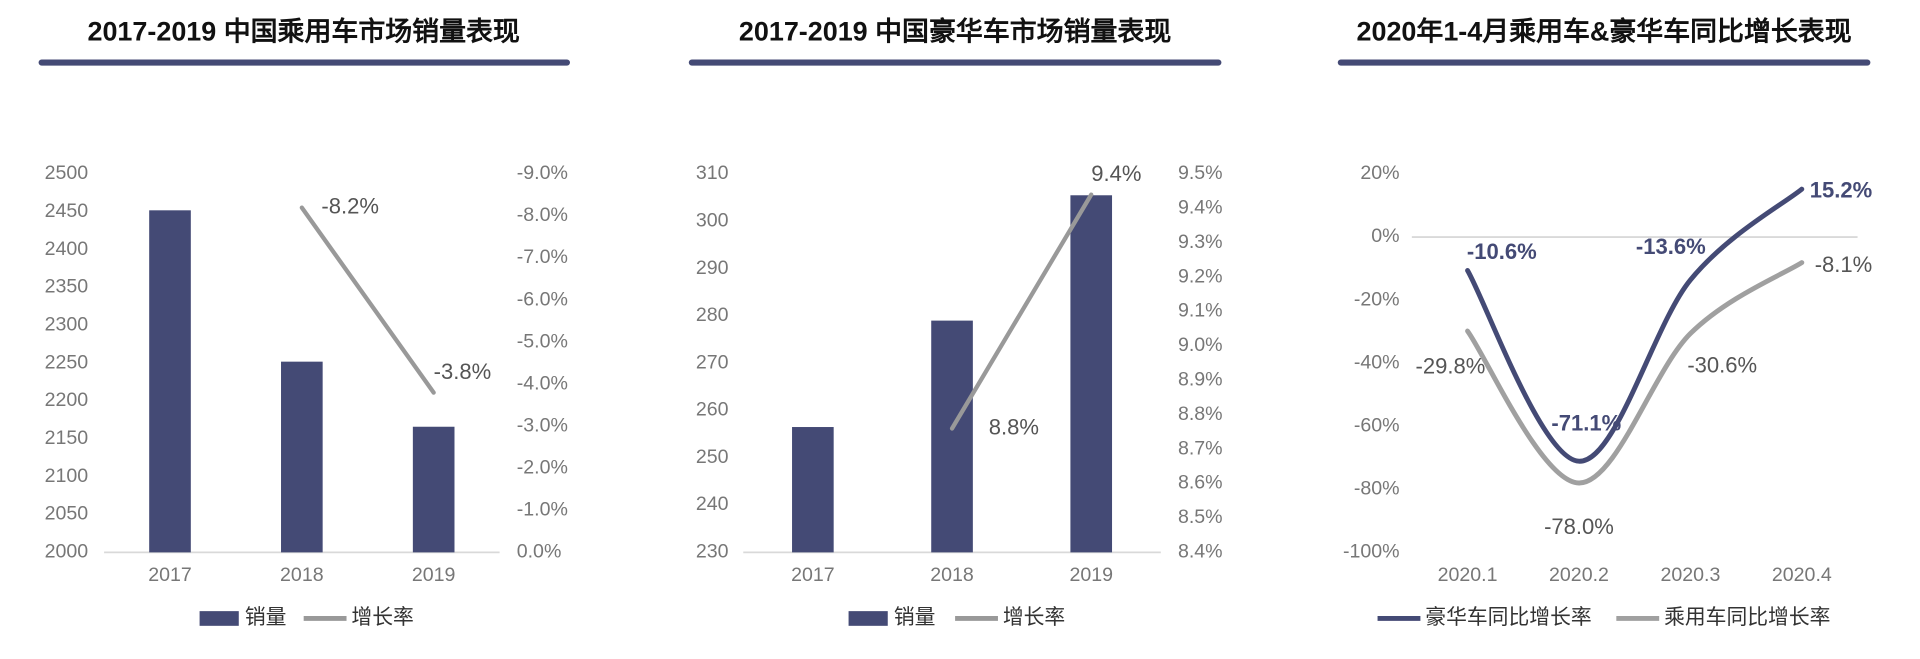  What do you see at coordinates (1116, 173) in the screenshot?
I see `data-label: 9.4%` at bounding box center [1116, 173].